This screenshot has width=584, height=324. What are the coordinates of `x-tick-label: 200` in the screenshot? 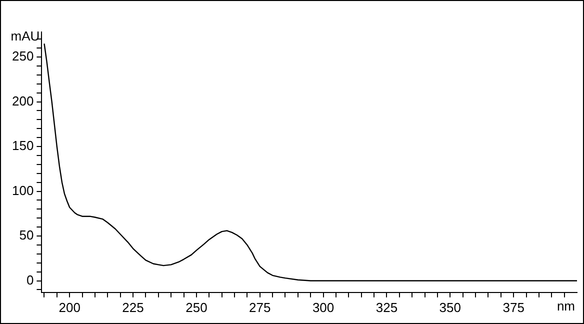 It's located at (69, 307).